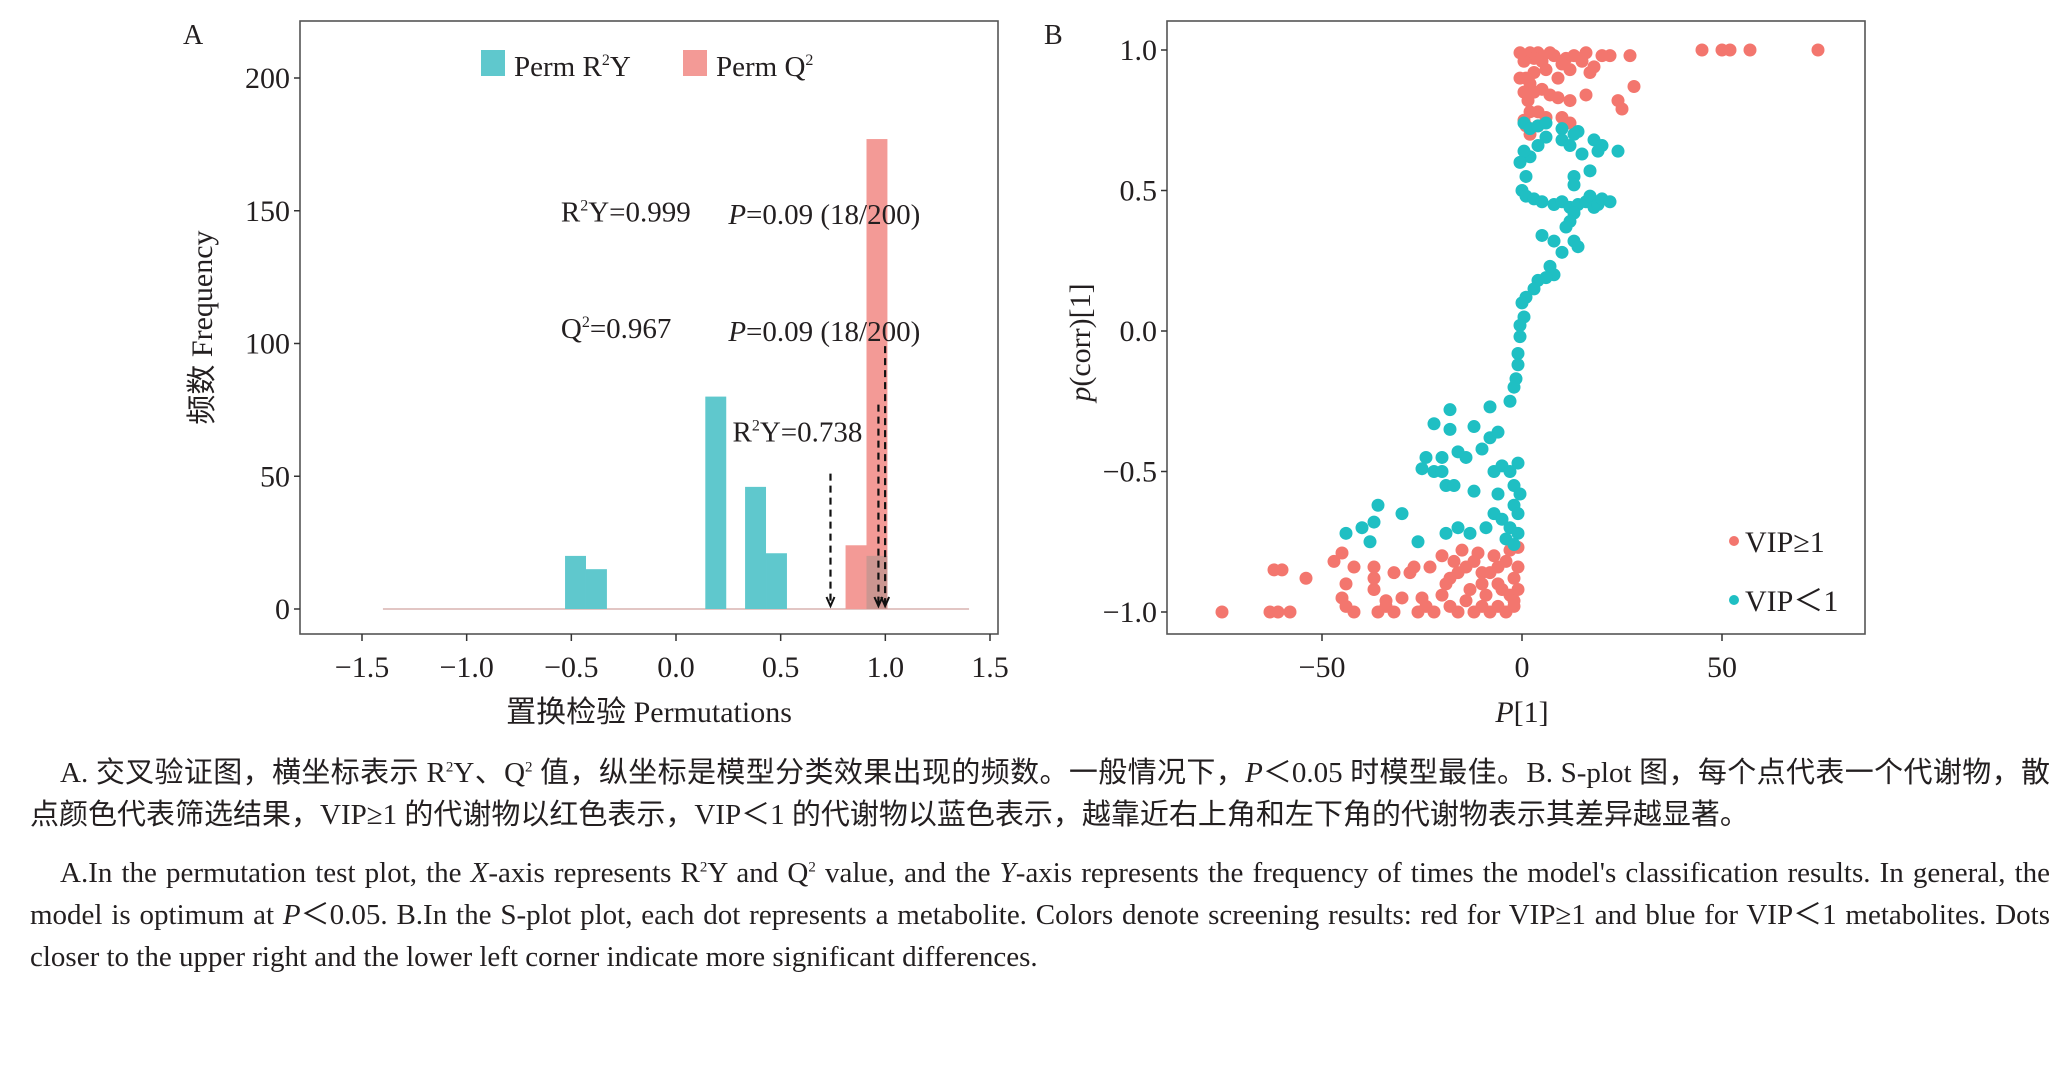 The height and width of the screenshot is (1082, 2072). What do you see at coordinates (571, 667) in the screenshot?
I see `x-tick-label: −0.5` at bounding box center [571, 667].